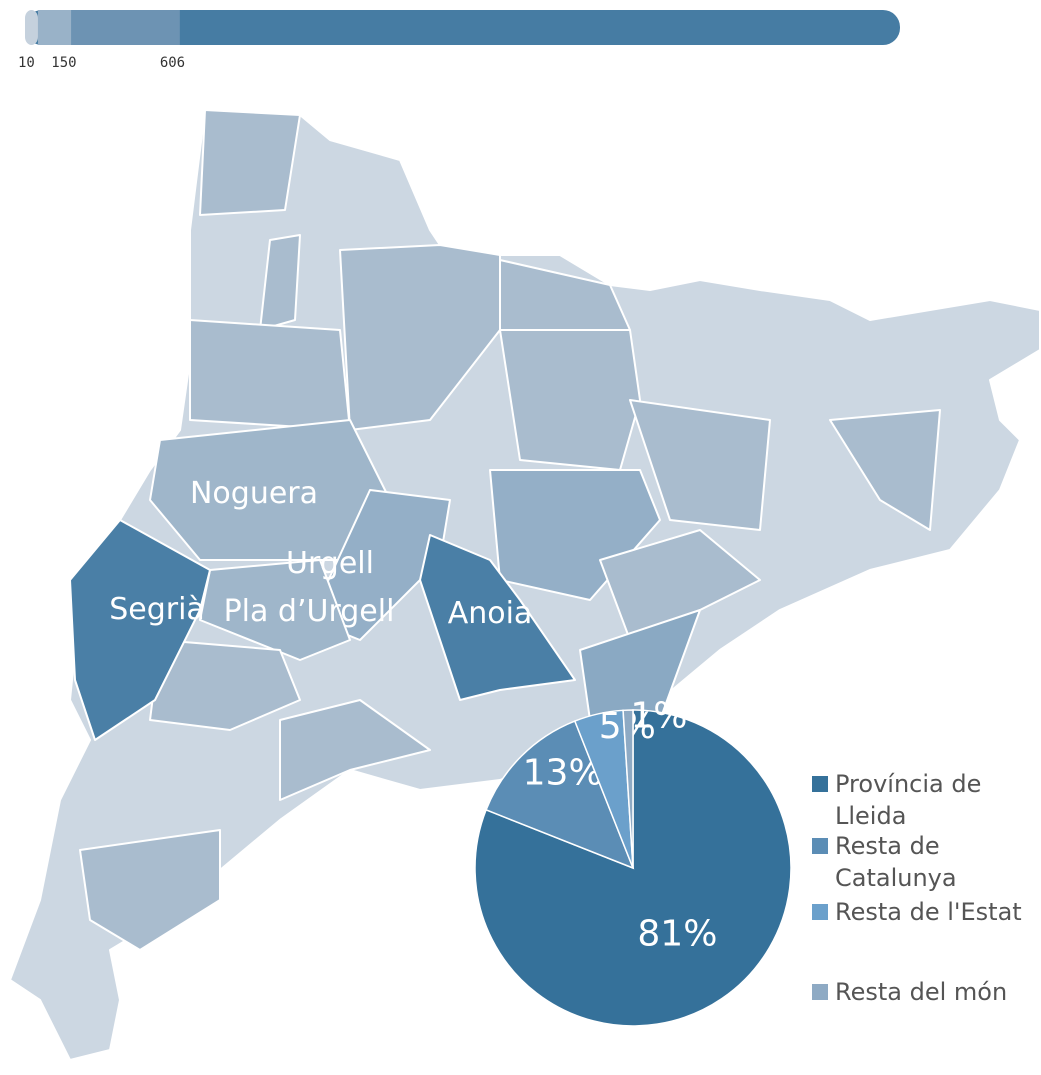  Describe the element at coordinates (26, 63) in the screenshot. I see `scale-tick-label: 10` at that location.